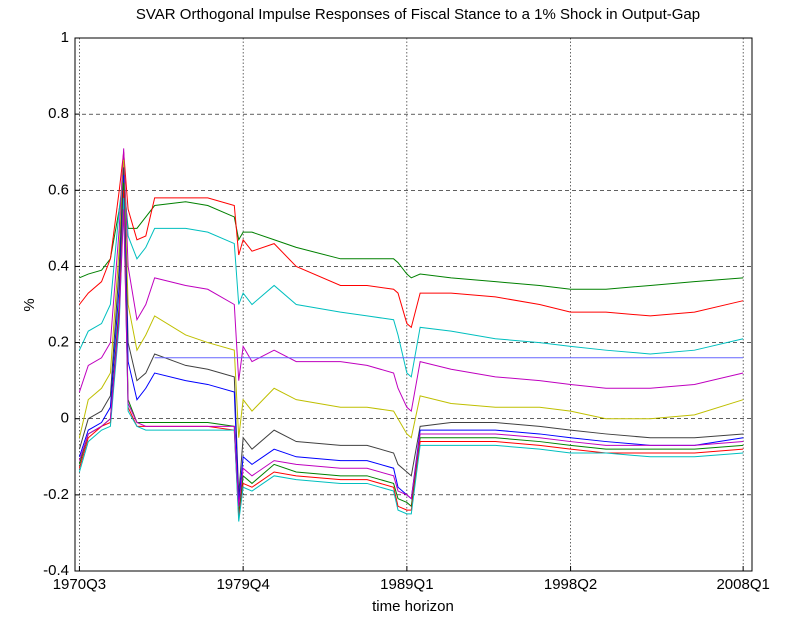 The width and height of the screenshot is (785, 626). What do you see at coordinates (65, 418) in the screenshot?
I see `y-tick-label: 0` at bounding box center [65, 418].